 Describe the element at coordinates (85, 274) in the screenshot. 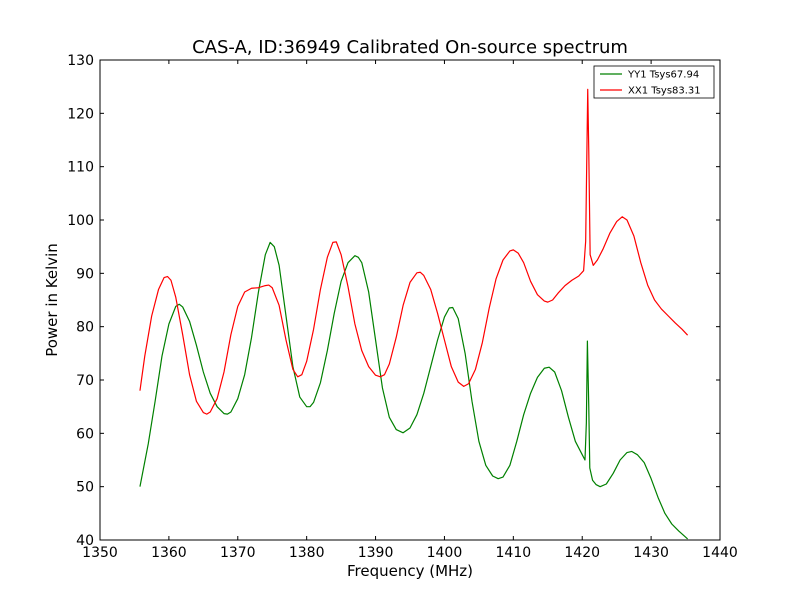

I see `y-tick-label: 90` at that location.